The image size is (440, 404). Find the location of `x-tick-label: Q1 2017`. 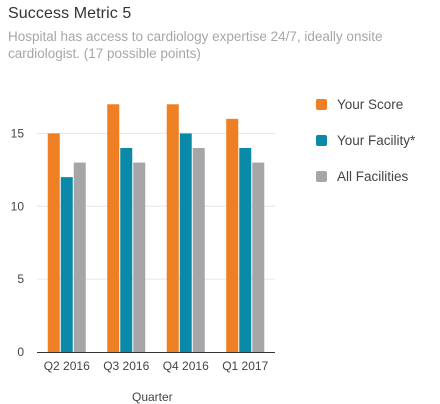

x-tick-label: Q1 2017 is located at coordinates (245, 366).